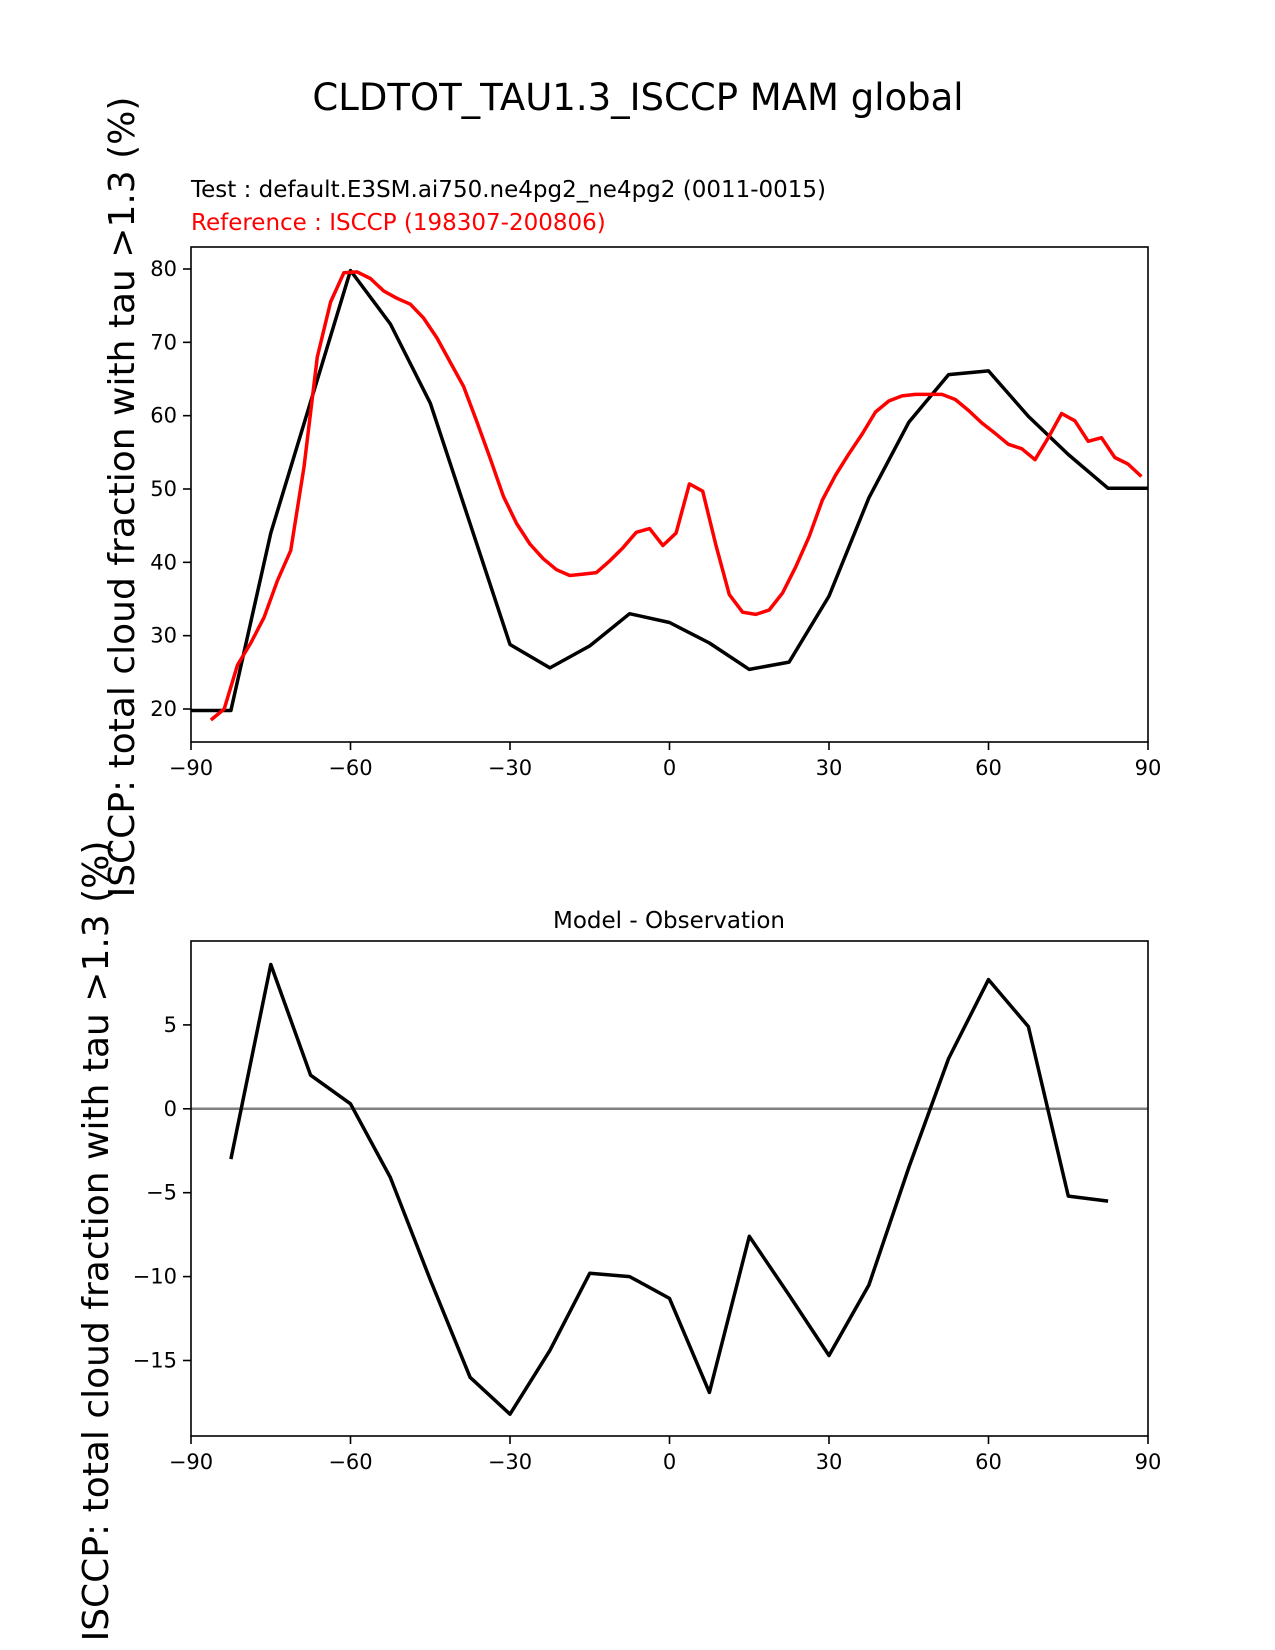 This screenshot has height=1650, width=1275. What do you see at coordinates (170, 1025) in the screenshot?
I see `y-tick-label: 5` at bounding box center [170, 1025].